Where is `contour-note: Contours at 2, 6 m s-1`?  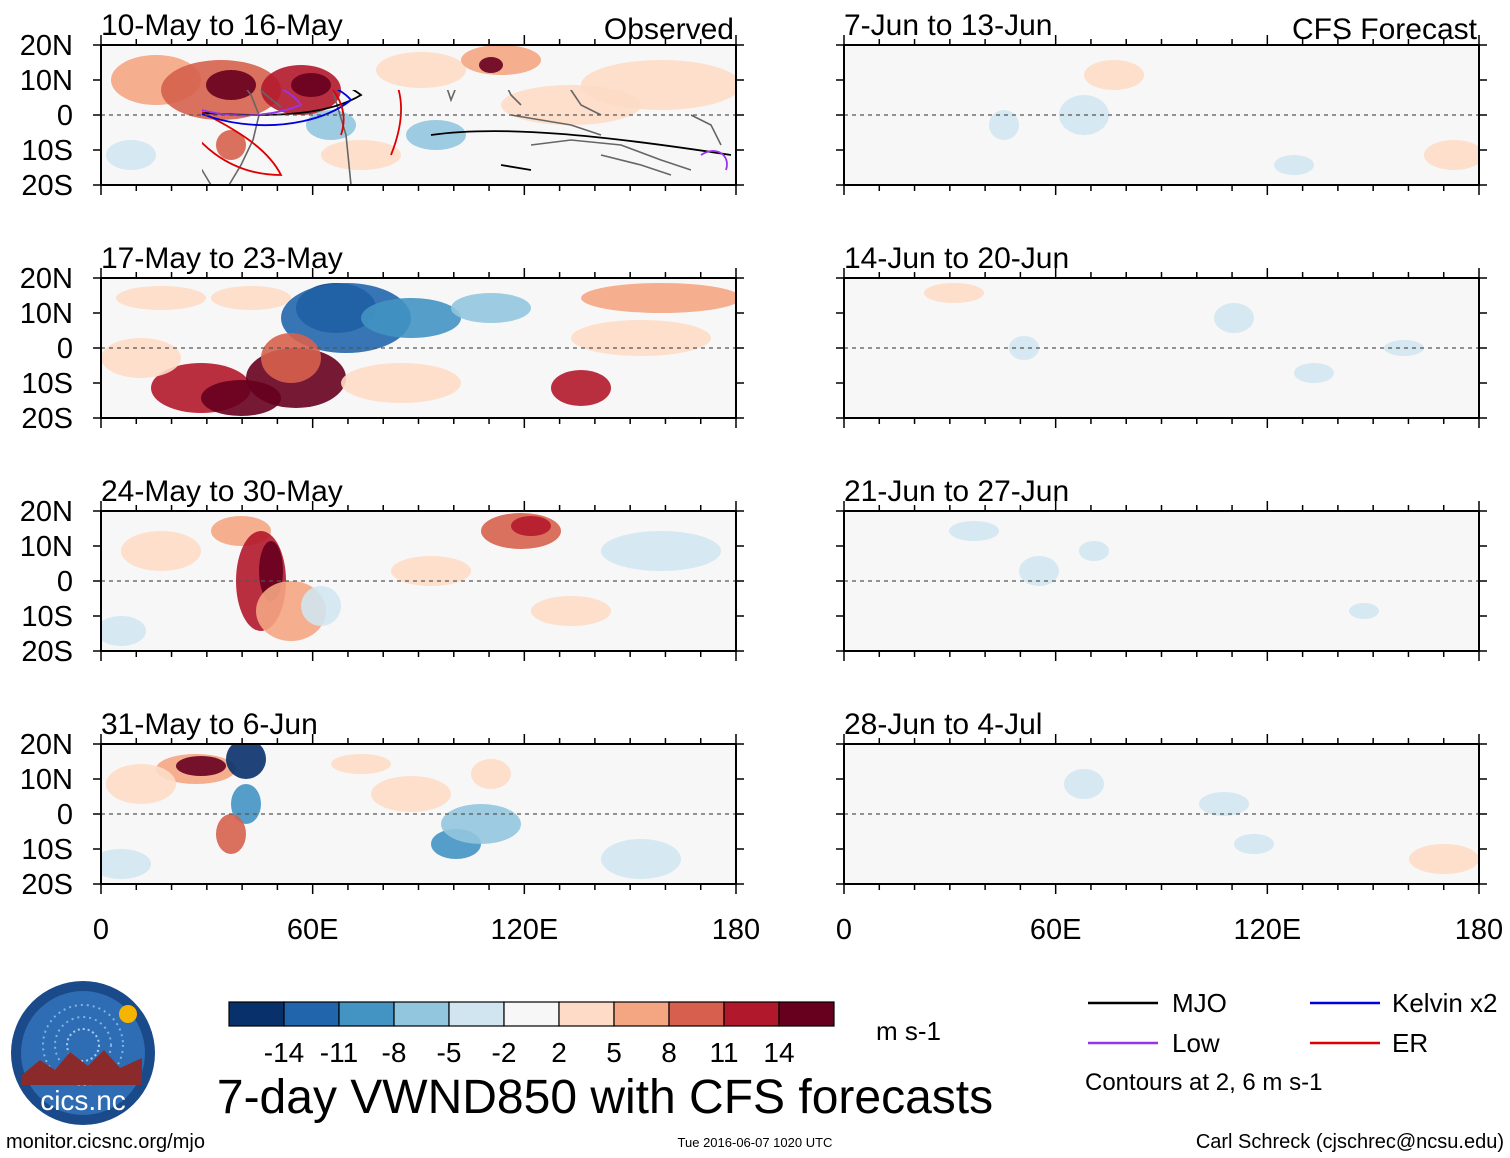 contour-note: Contours at 2, 6 m s-1 is located at coordinates (1203, 1082).